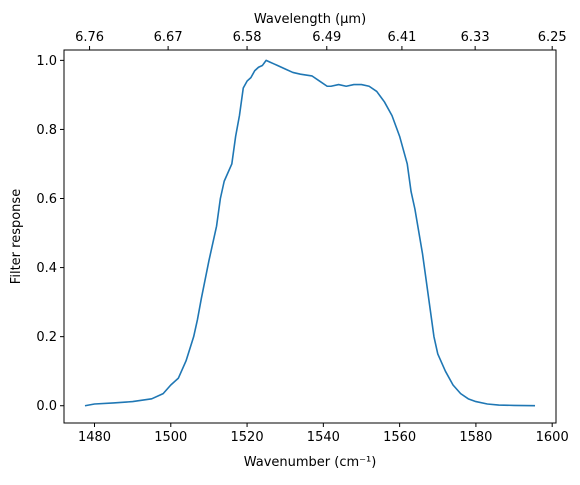 Image resolution: width=580 pixels, height=485 pixels. What do you see at coordinates (399, 437) in the screenshot?
I see `x-tick-label: 1560` at bounding box center [399, 437].